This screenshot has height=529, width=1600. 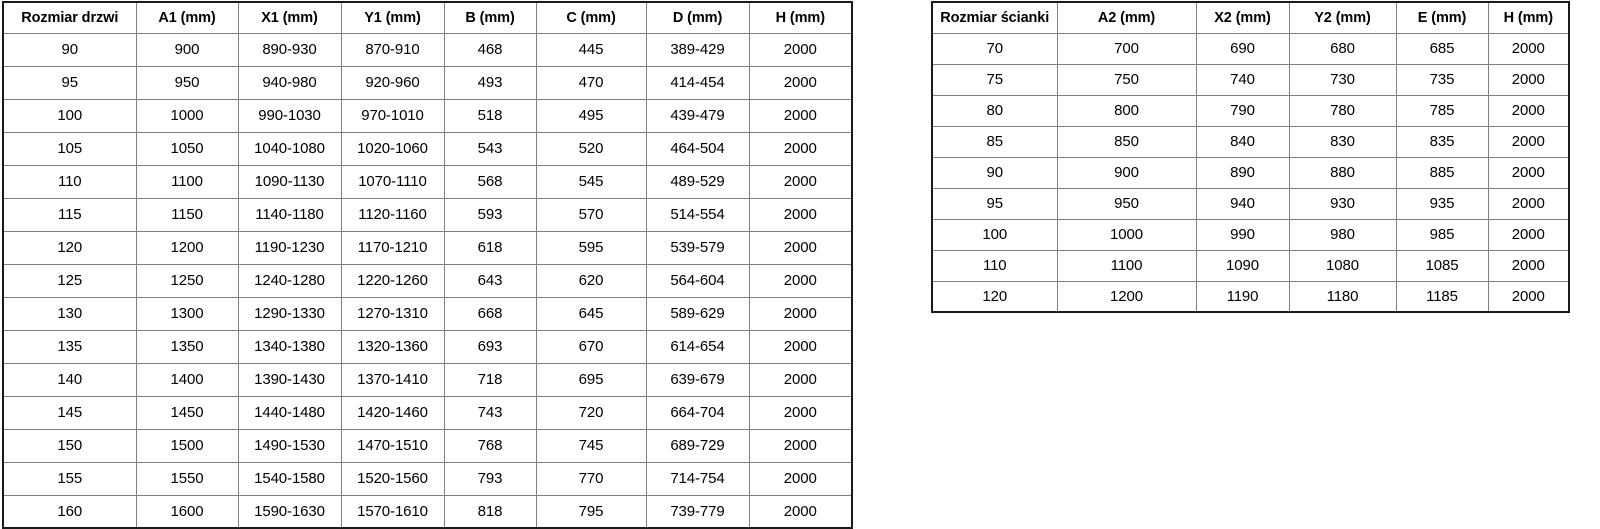 I want to click on table-cell: 1170-1210, so click(x=392, y=247).